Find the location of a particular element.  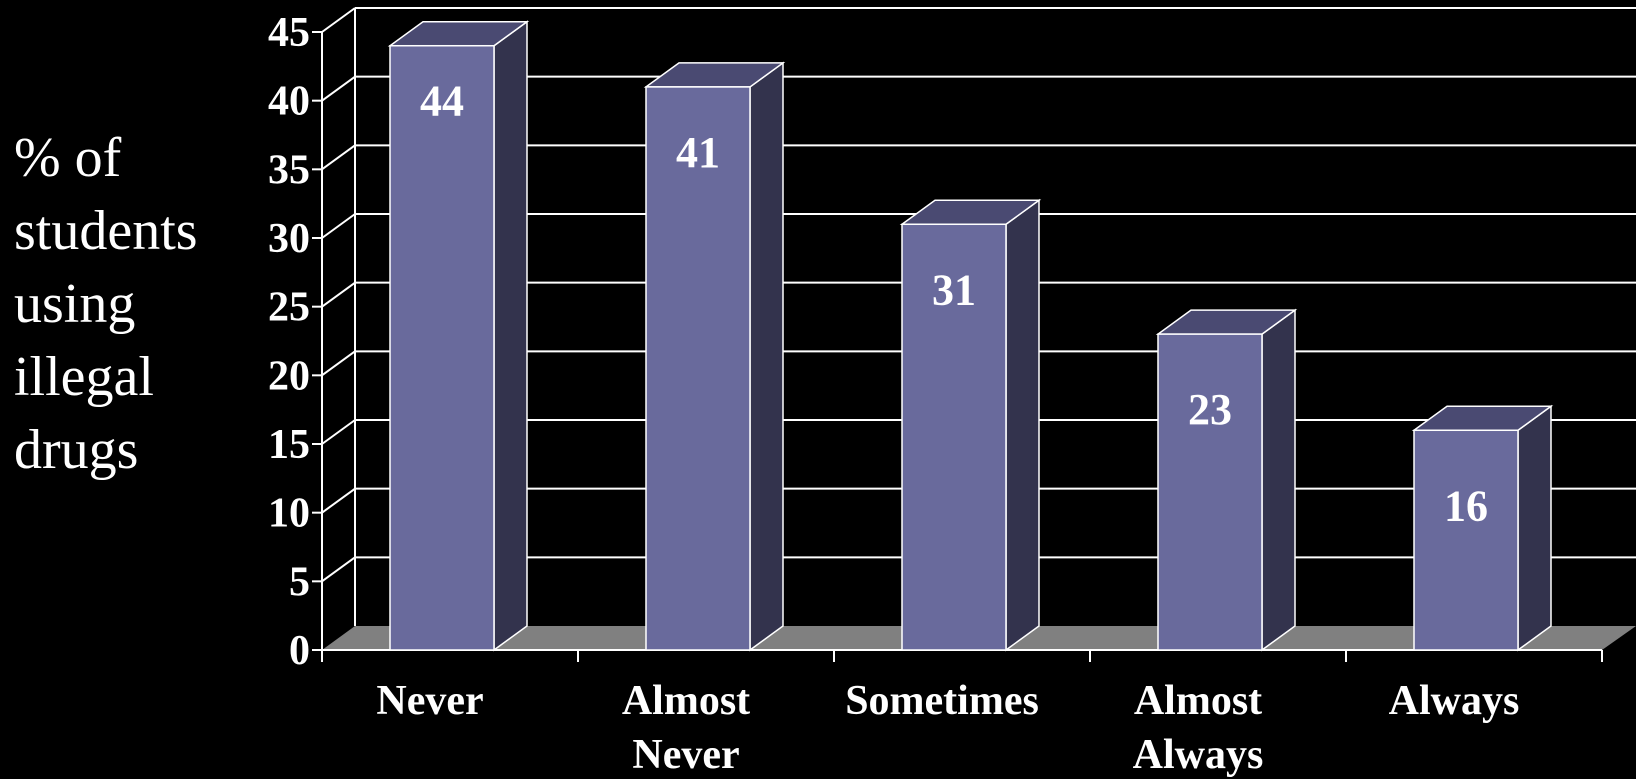

y-tick-label: 30 is located at coordinates (289, 239).